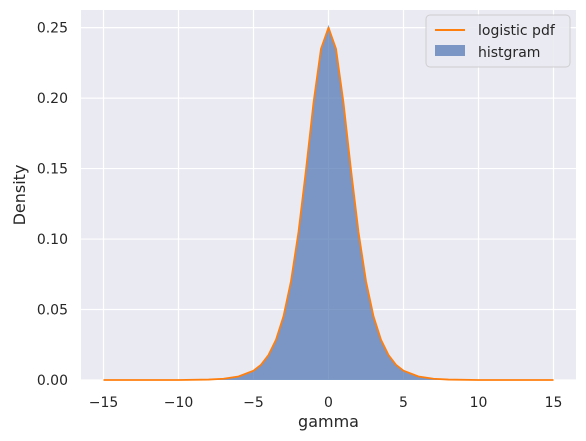  I want to click on x-tick-label: 15, so click(554, 403).